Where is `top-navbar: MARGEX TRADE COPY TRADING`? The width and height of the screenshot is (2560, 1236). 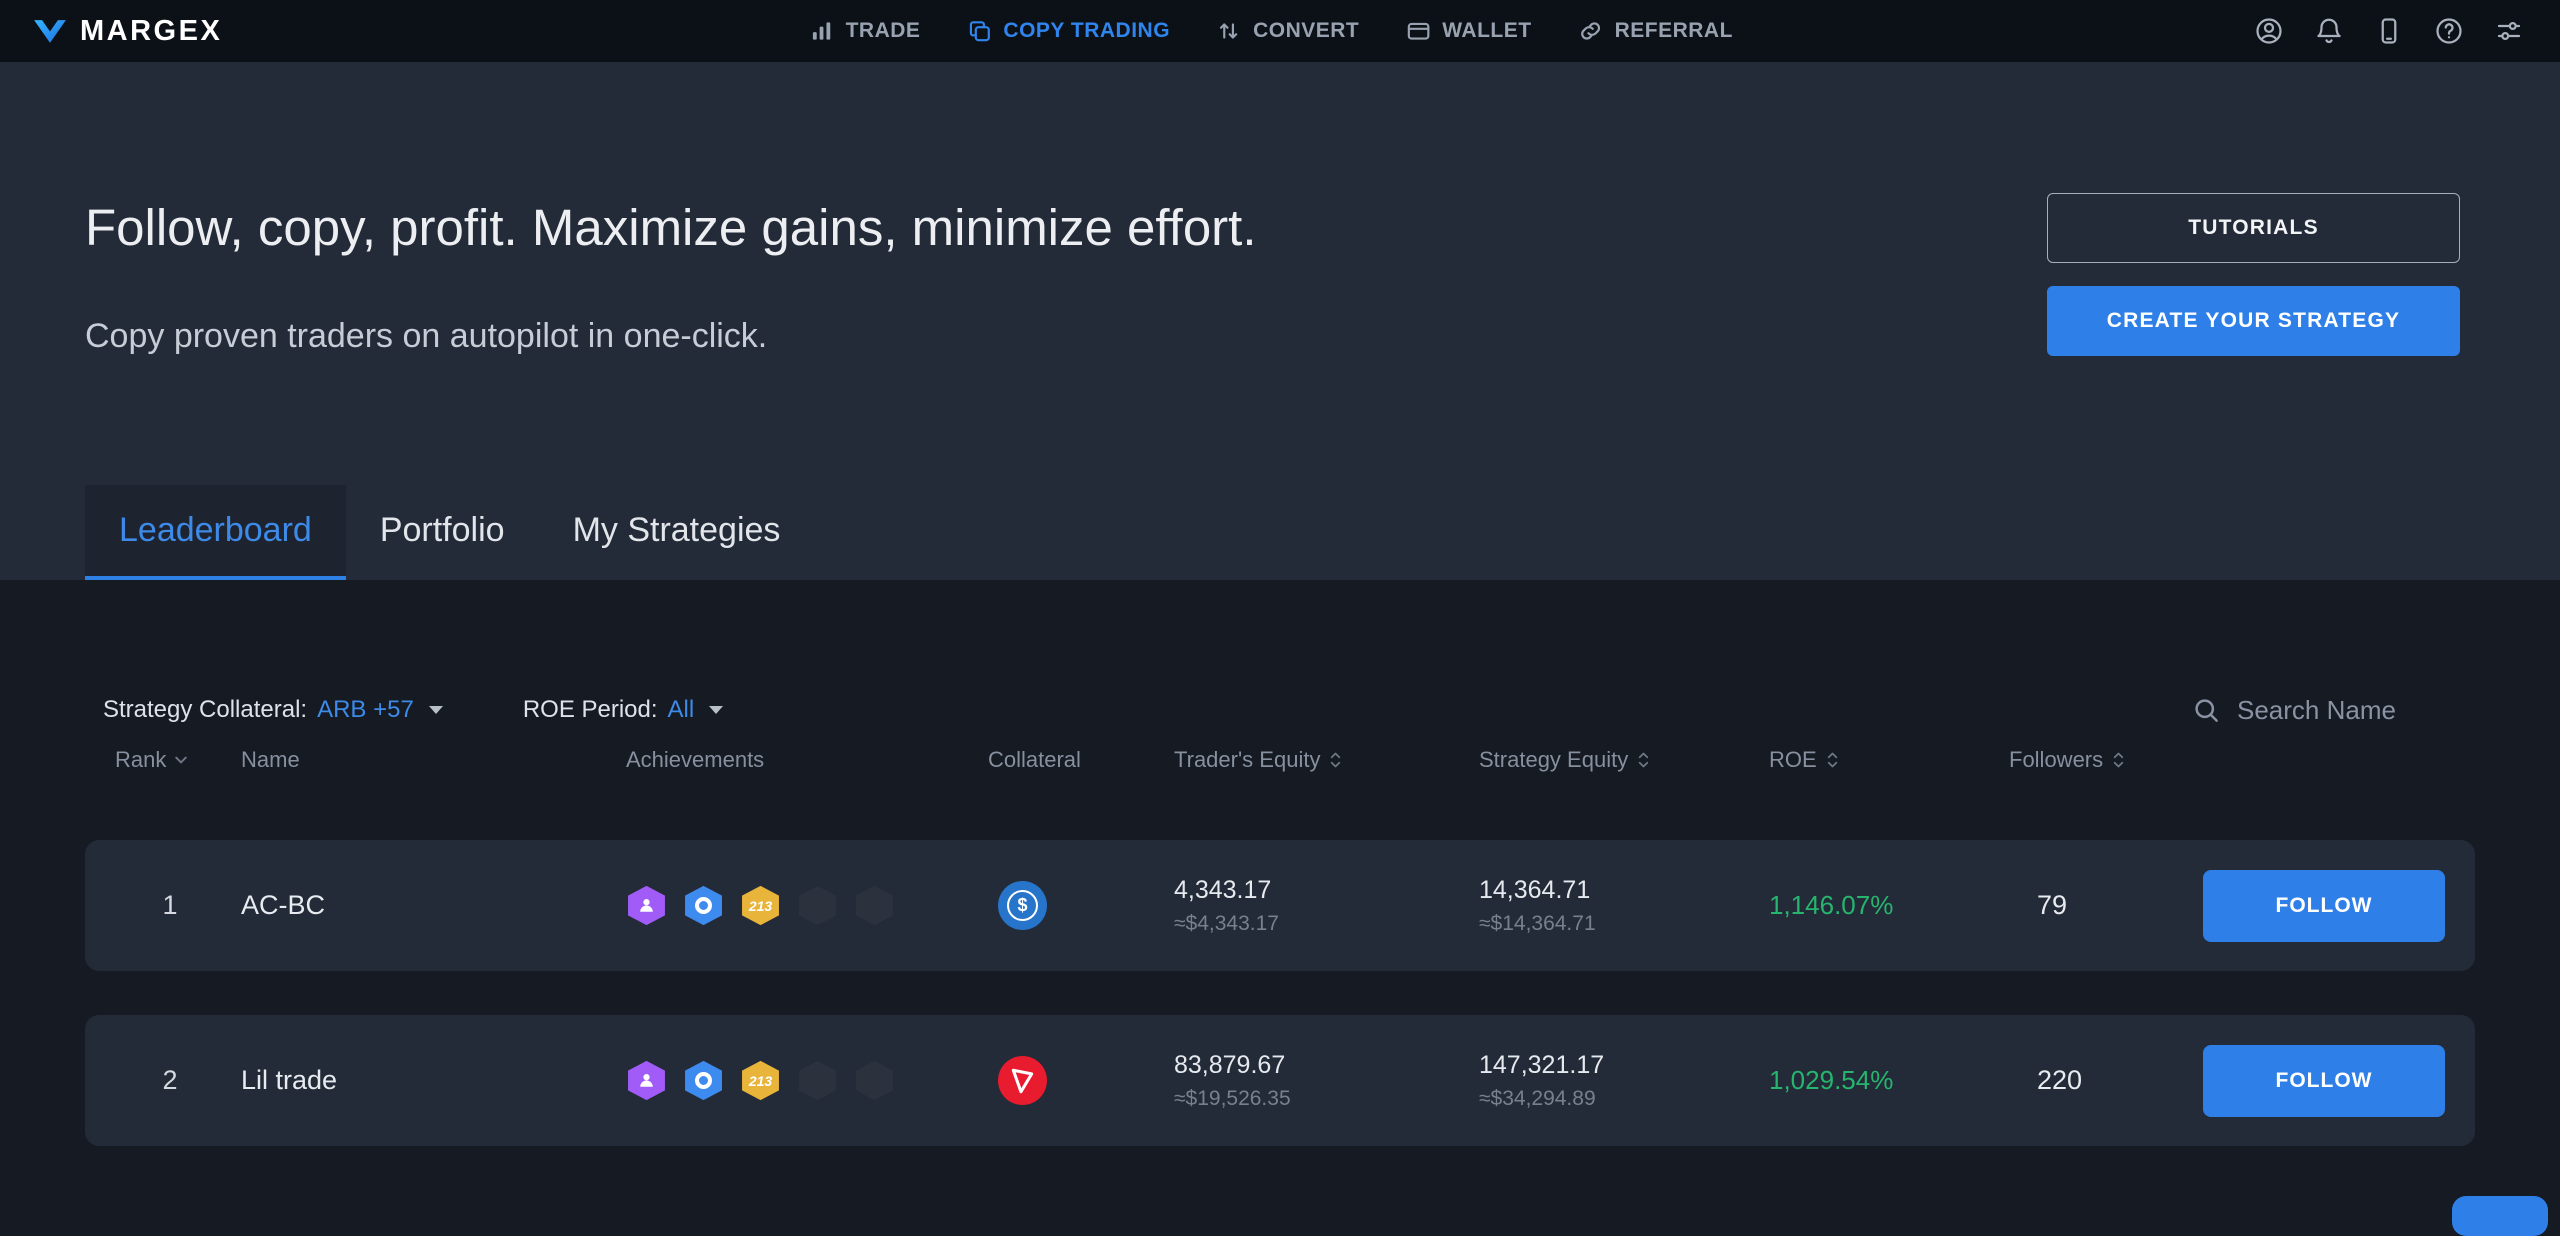
top-navbar: MARGEX TRADE COPY TRADING is located at coordinates (1280, 31).